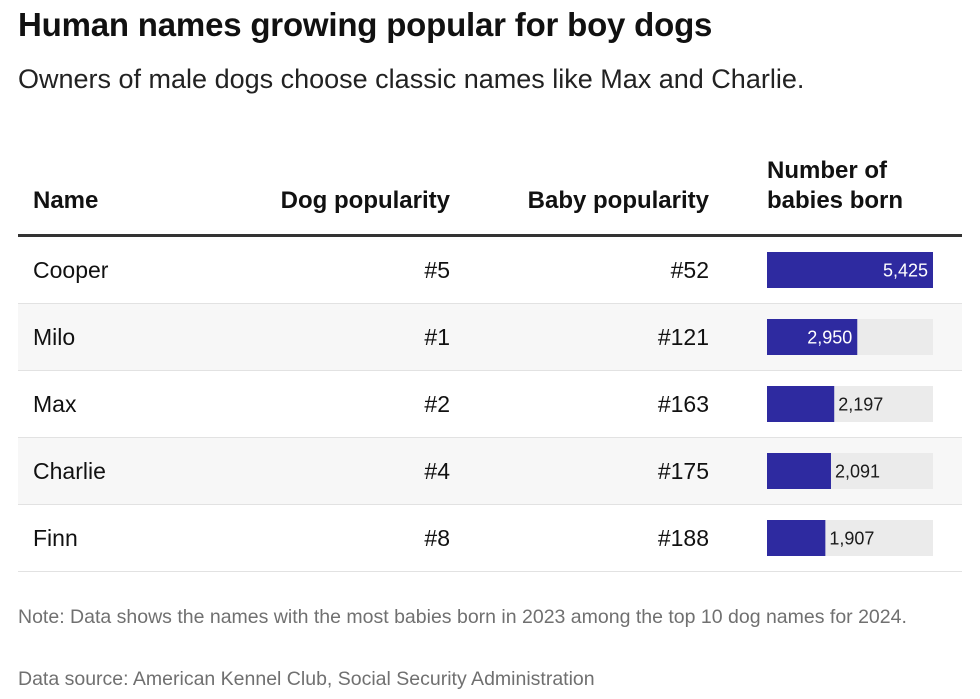  I want to click on name-cell: Milo, so click(54, 337).